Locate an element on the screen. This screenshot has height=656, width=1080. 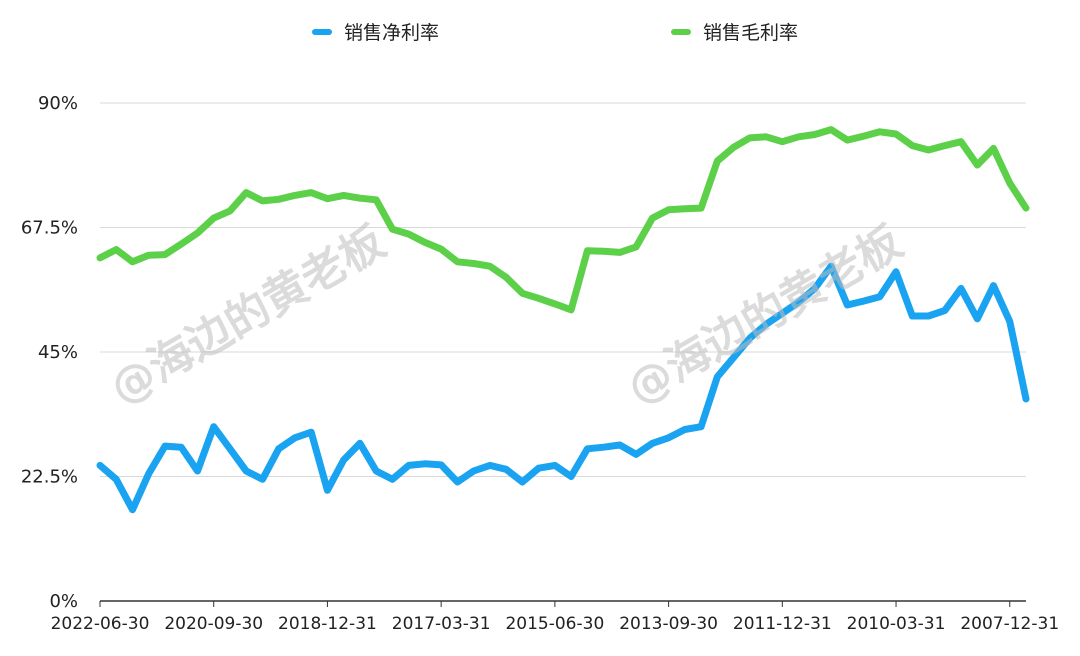
legend-gross-margin: 销售毛利率 is located at coordinates (734, 31).